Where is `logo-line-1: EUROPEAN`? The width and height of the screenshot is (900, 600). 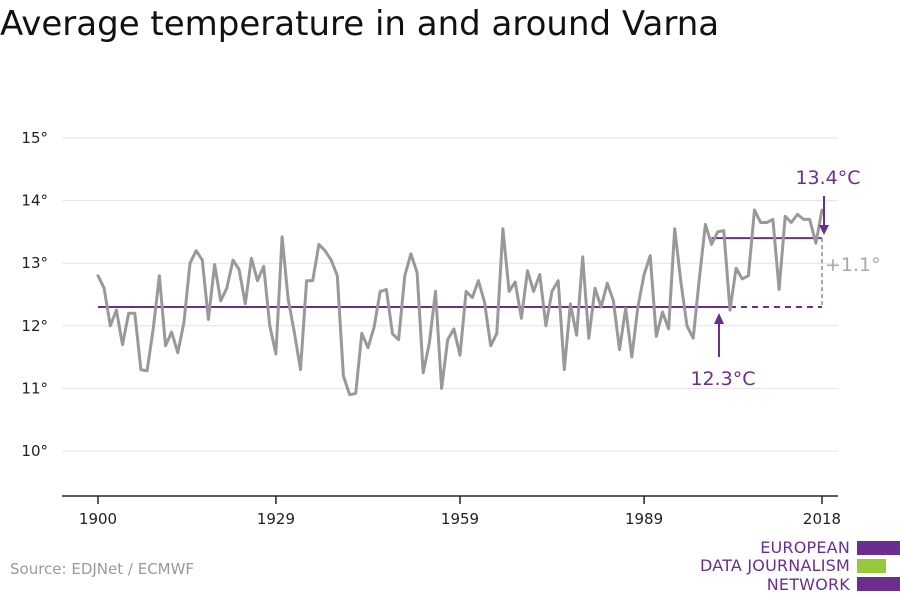 logo-line-1: EUROPEAN is located at coordinates (805, 547).